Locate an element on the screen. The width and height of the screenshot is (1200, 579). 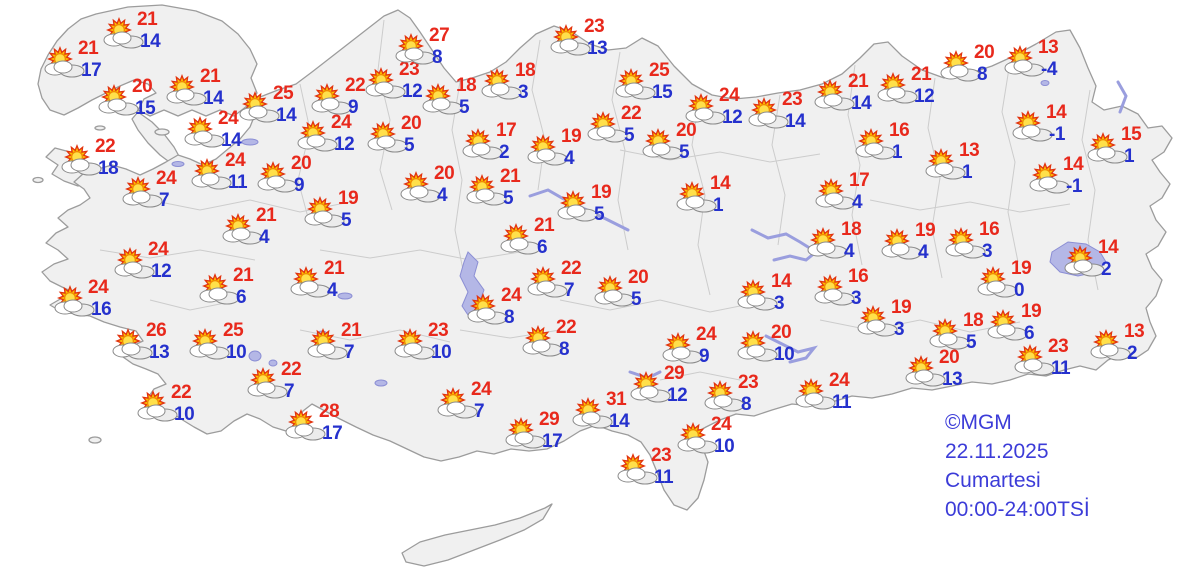
low-temp: 0 is located at coordinates (1019, 290).